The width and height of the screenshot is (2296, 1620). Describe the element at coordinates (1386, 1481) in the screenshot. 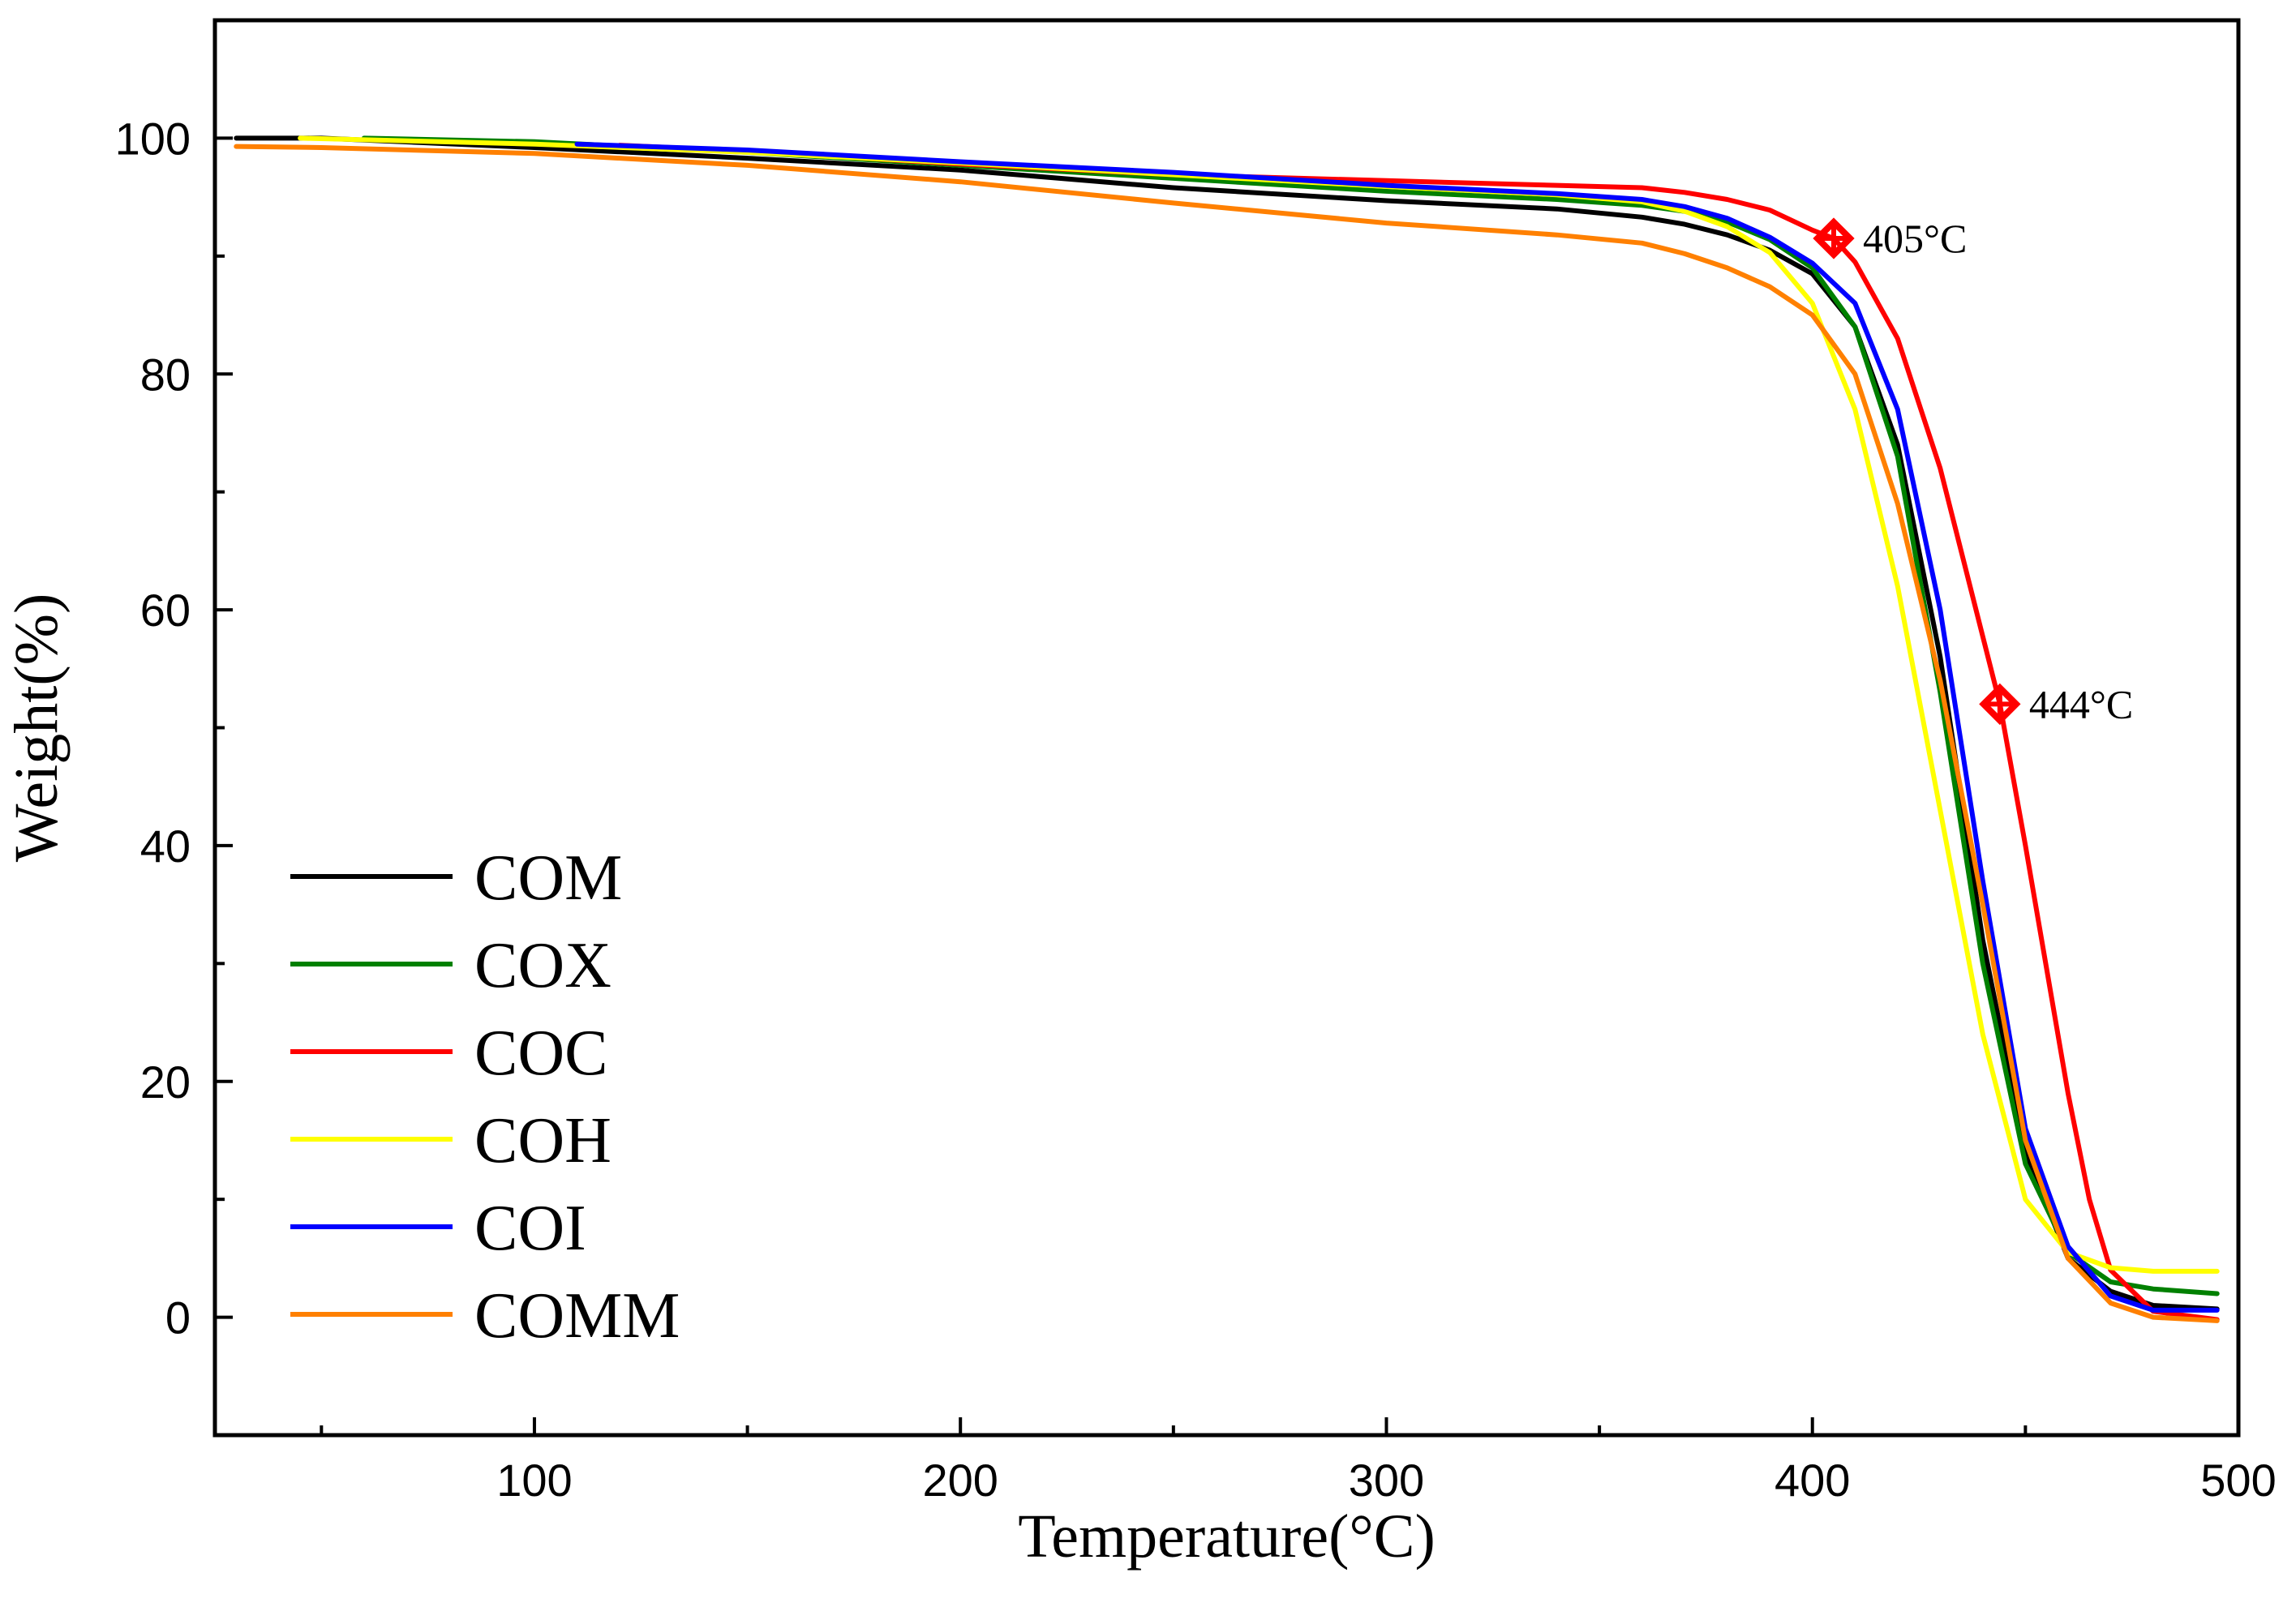

I see `x-tick-label: 300` at that location.